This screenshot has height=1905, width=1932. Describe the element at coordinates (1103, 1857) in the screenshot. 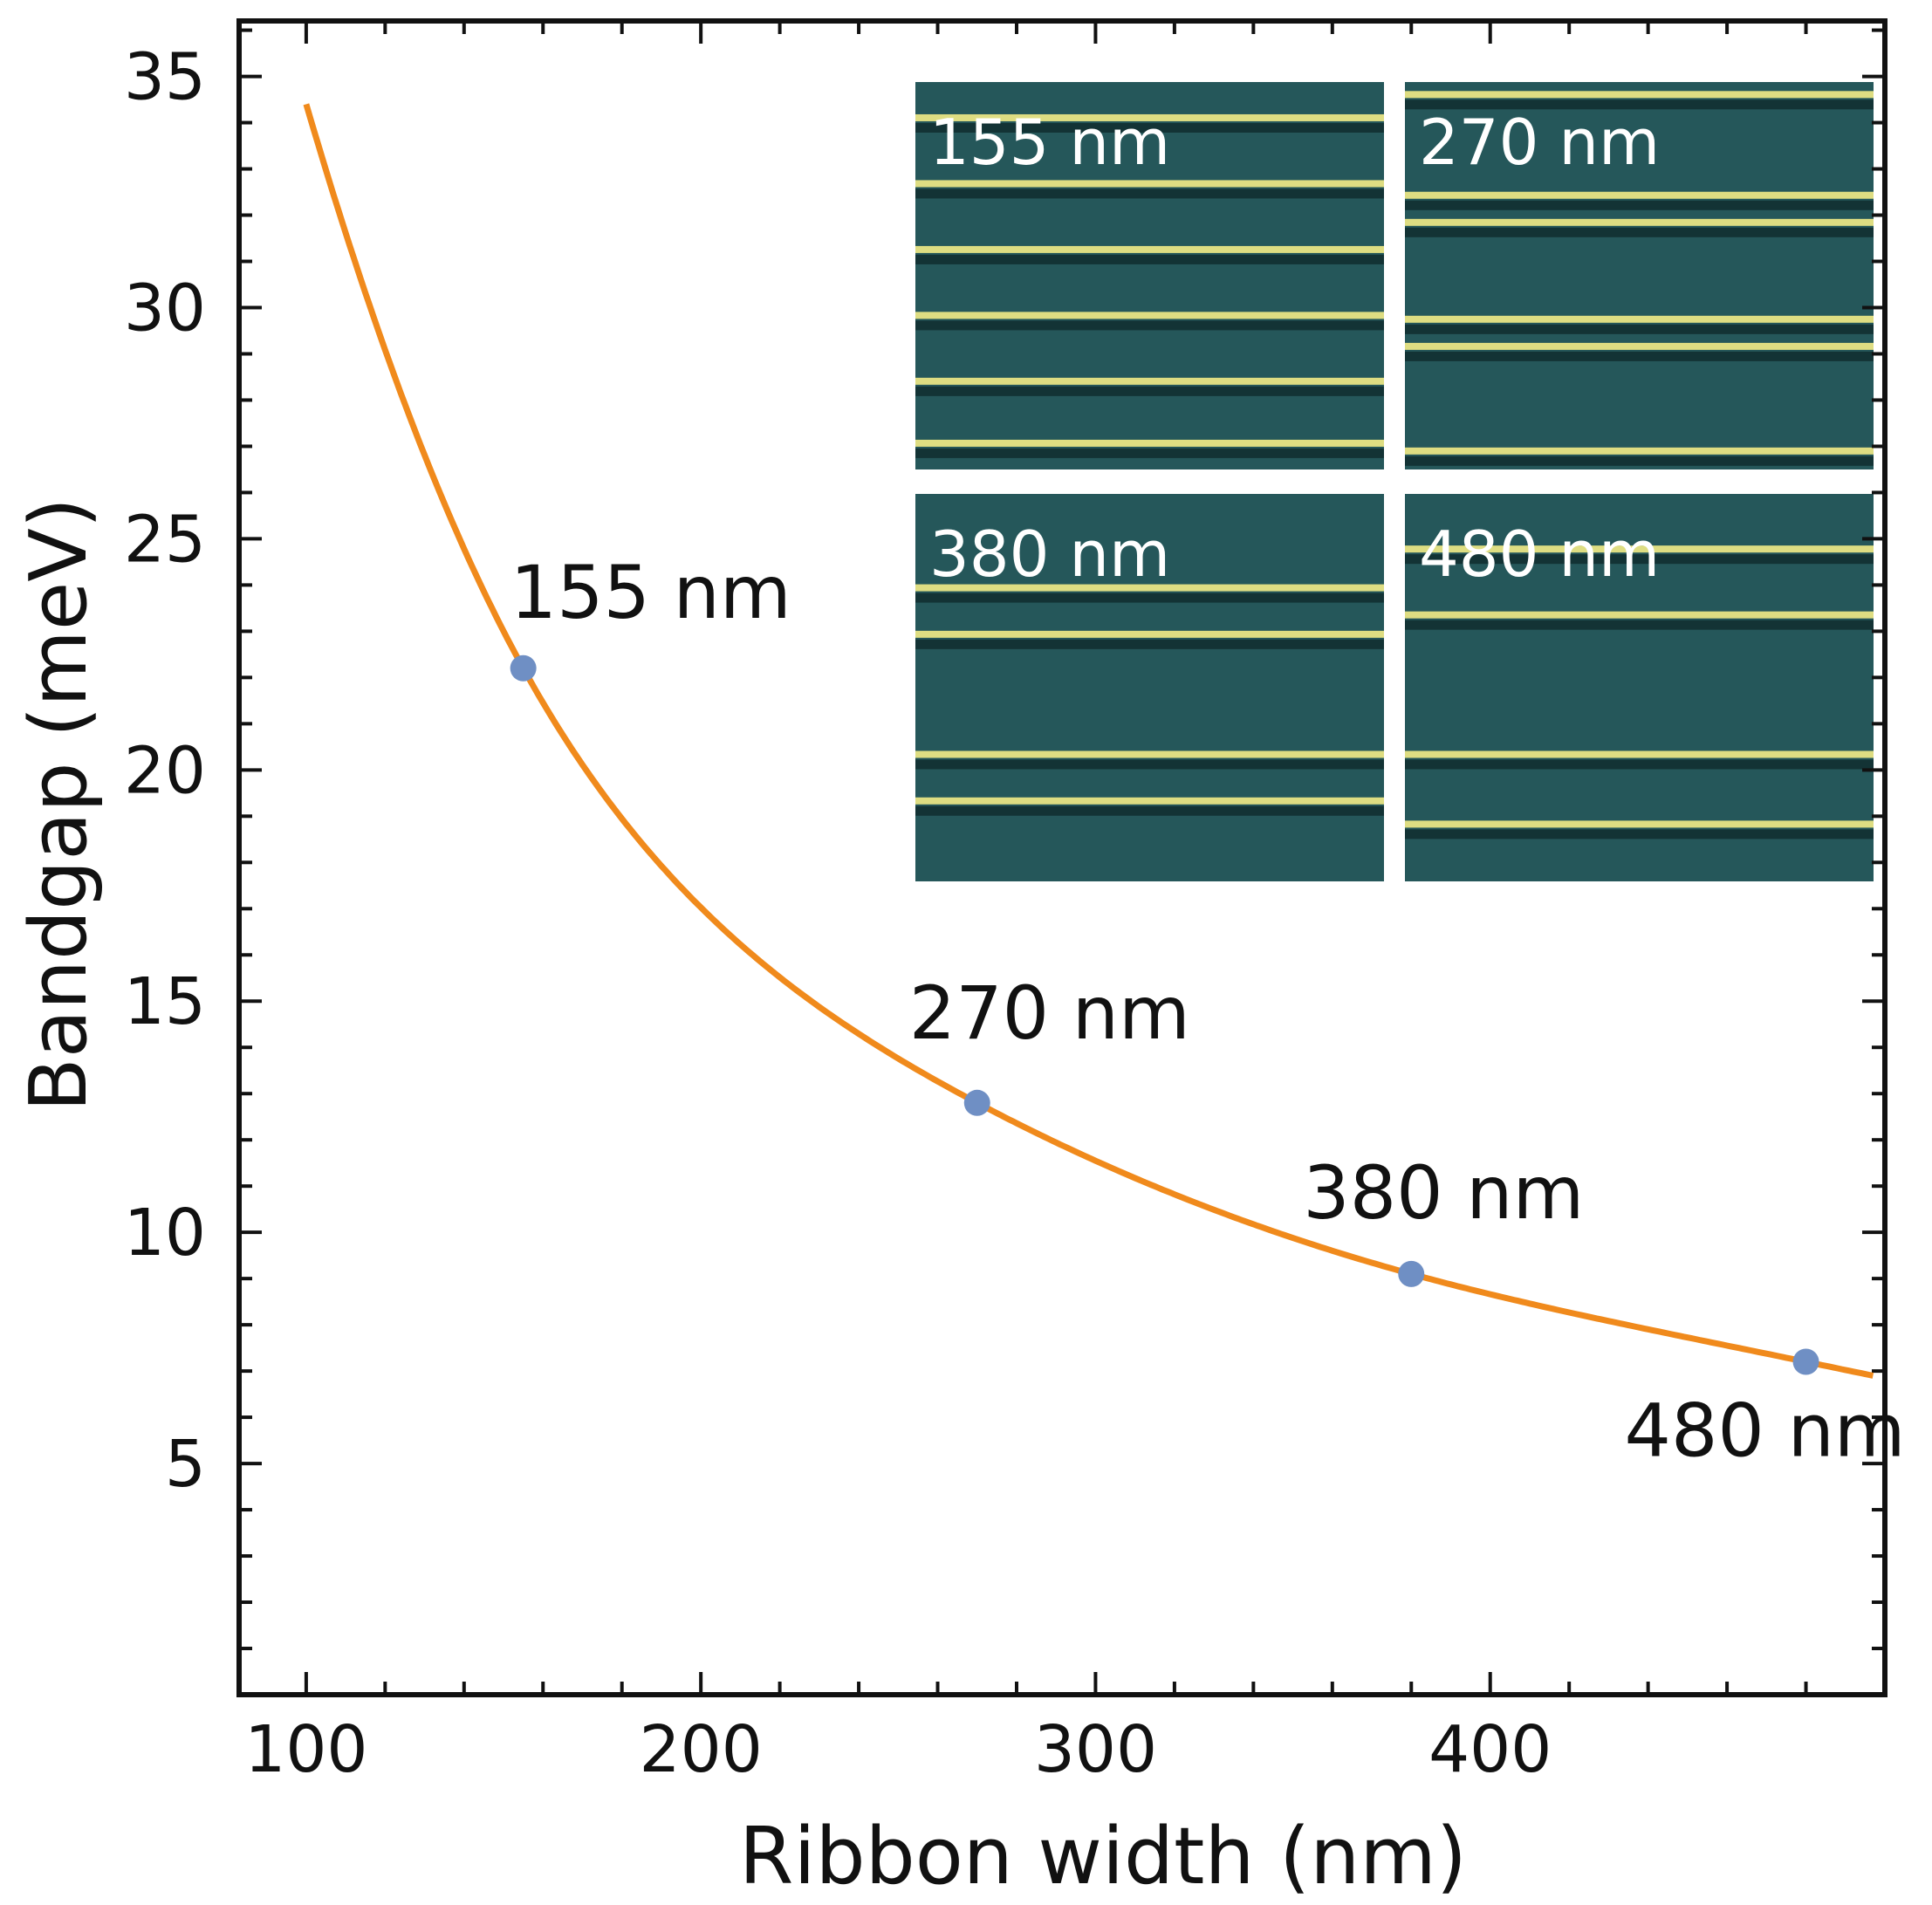

I see `x-axis-title: Ribbon width (nm)` at that location.